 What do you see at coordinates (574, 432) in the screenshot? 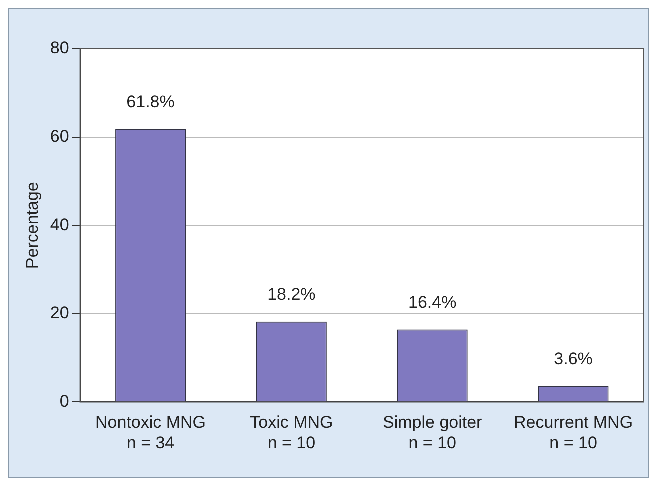
I see `x-tick-label: Recurrent MNG n = 10` at bounding box center [574, 432].